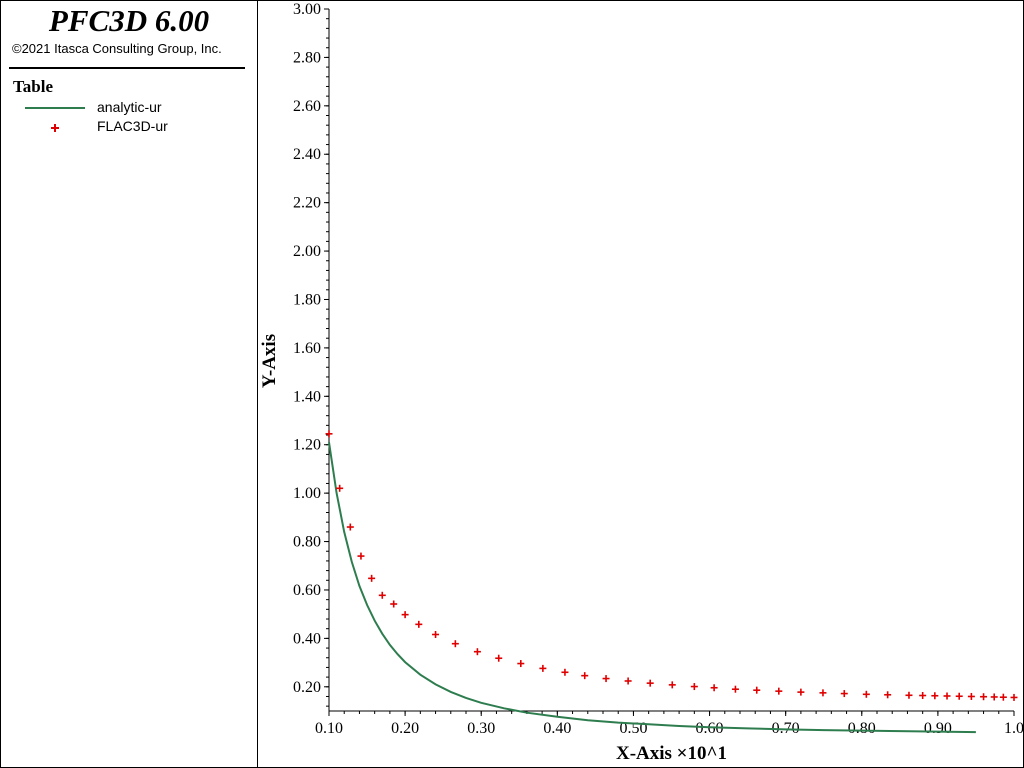 Image resolution: width=1024 pixels, height=768 pixels. I want to click on y-tick-label: 1.00, so click(307, 493).